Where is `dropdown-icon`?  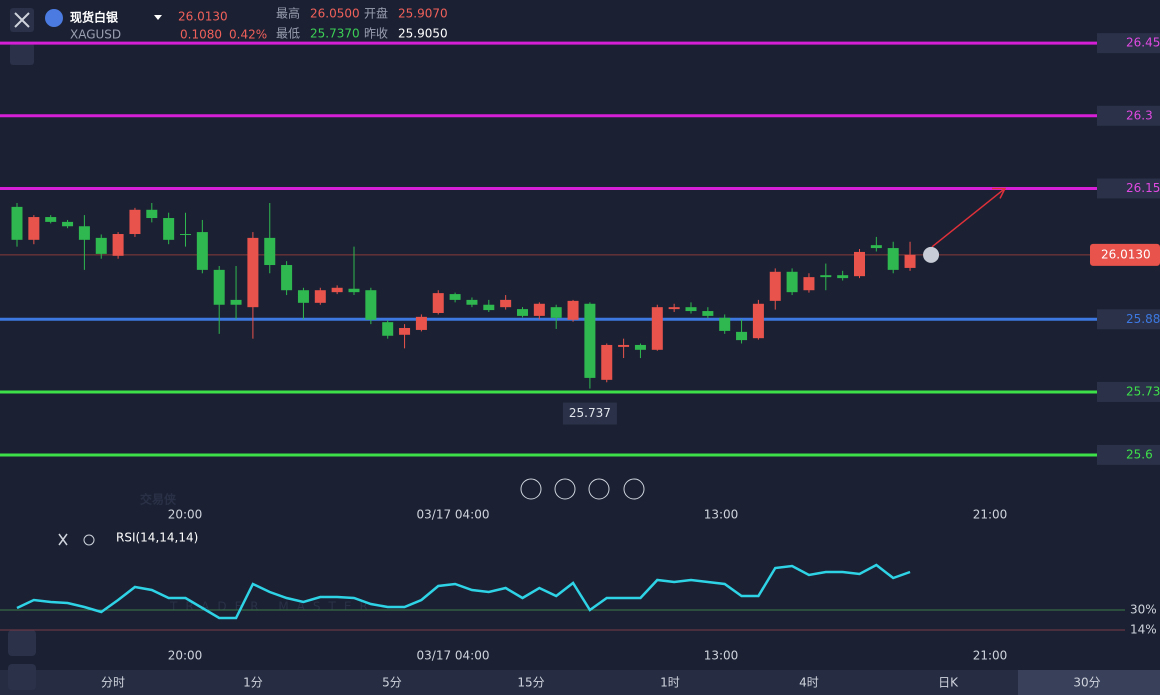
dropdown-icon is located at coordinates (158, 17).